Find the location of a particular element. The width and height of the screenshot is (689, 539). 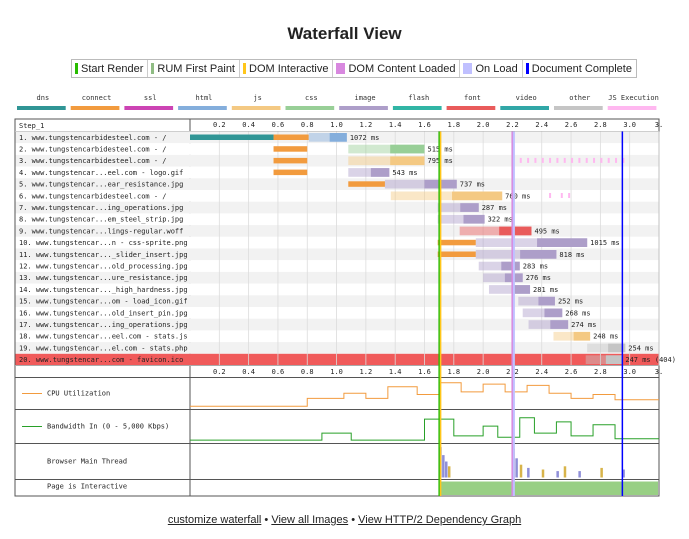

x-tick-label-bottom: 0.4 is located at coordinates (248, 372).